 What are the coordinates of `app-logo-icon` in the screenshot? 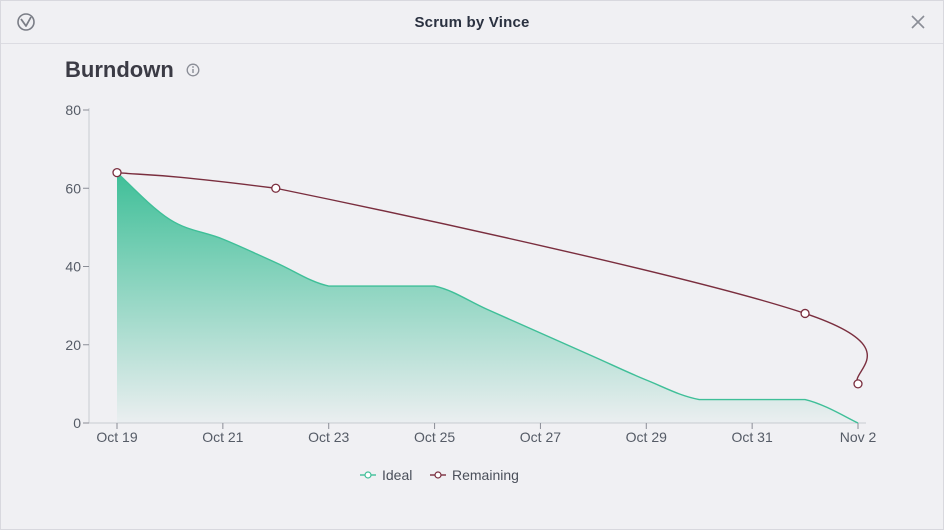 It's located at (26, 22).